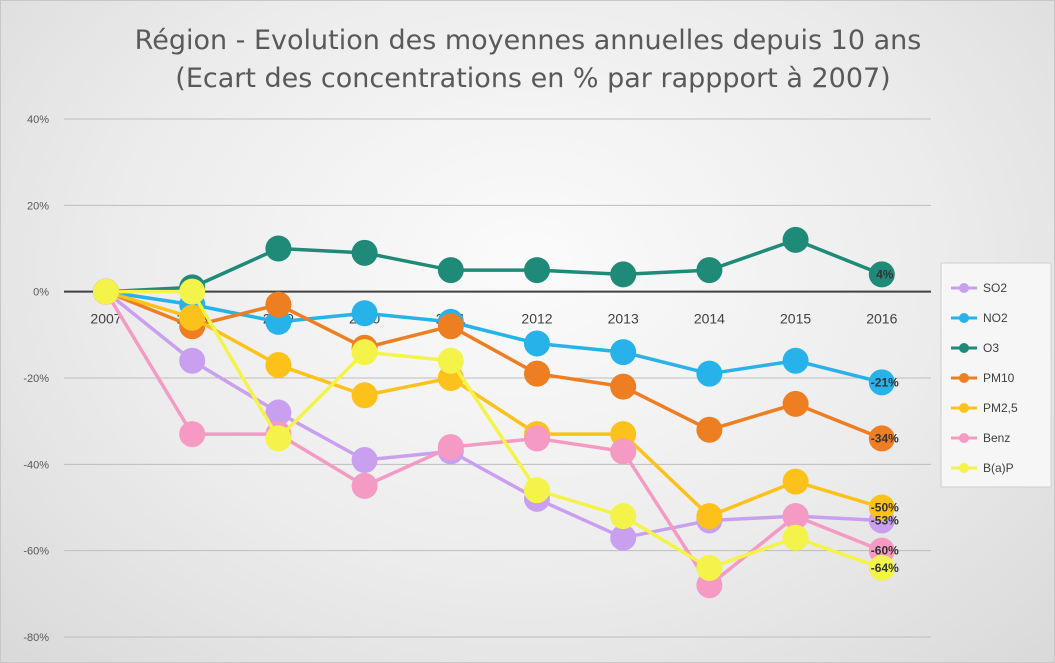 The height and width of the screenshot is (663, 1055). What do you see at coordinates (1000, 408) in the screenshot?
I see `legend-label: PM2,5` at bounding box center [1000, 408].